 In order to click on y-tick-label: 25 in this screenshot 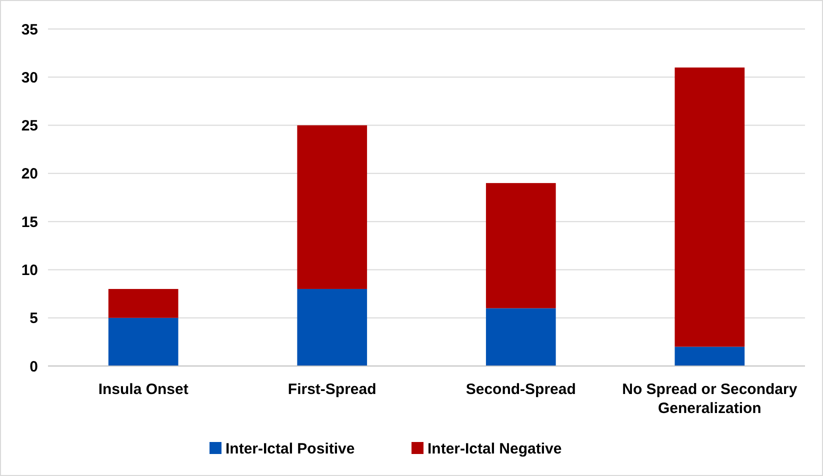, I will do `click(29, 126)`.